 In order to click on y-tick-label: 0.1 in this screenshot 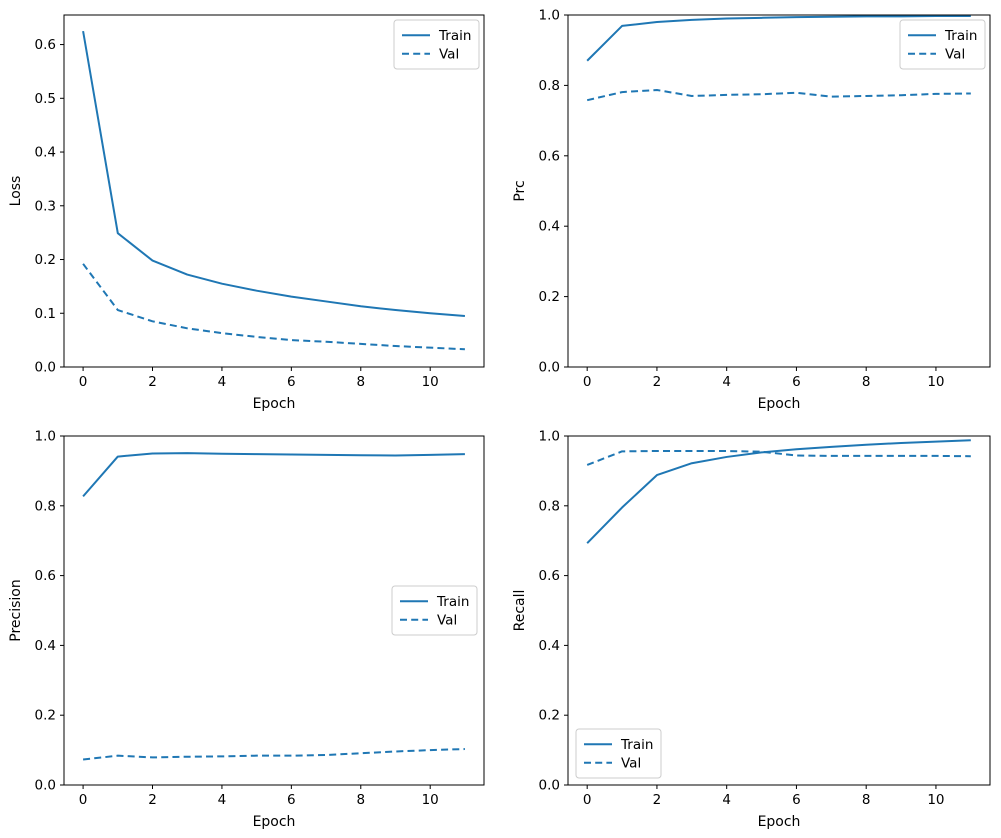, I will do `click(45, 314)`.